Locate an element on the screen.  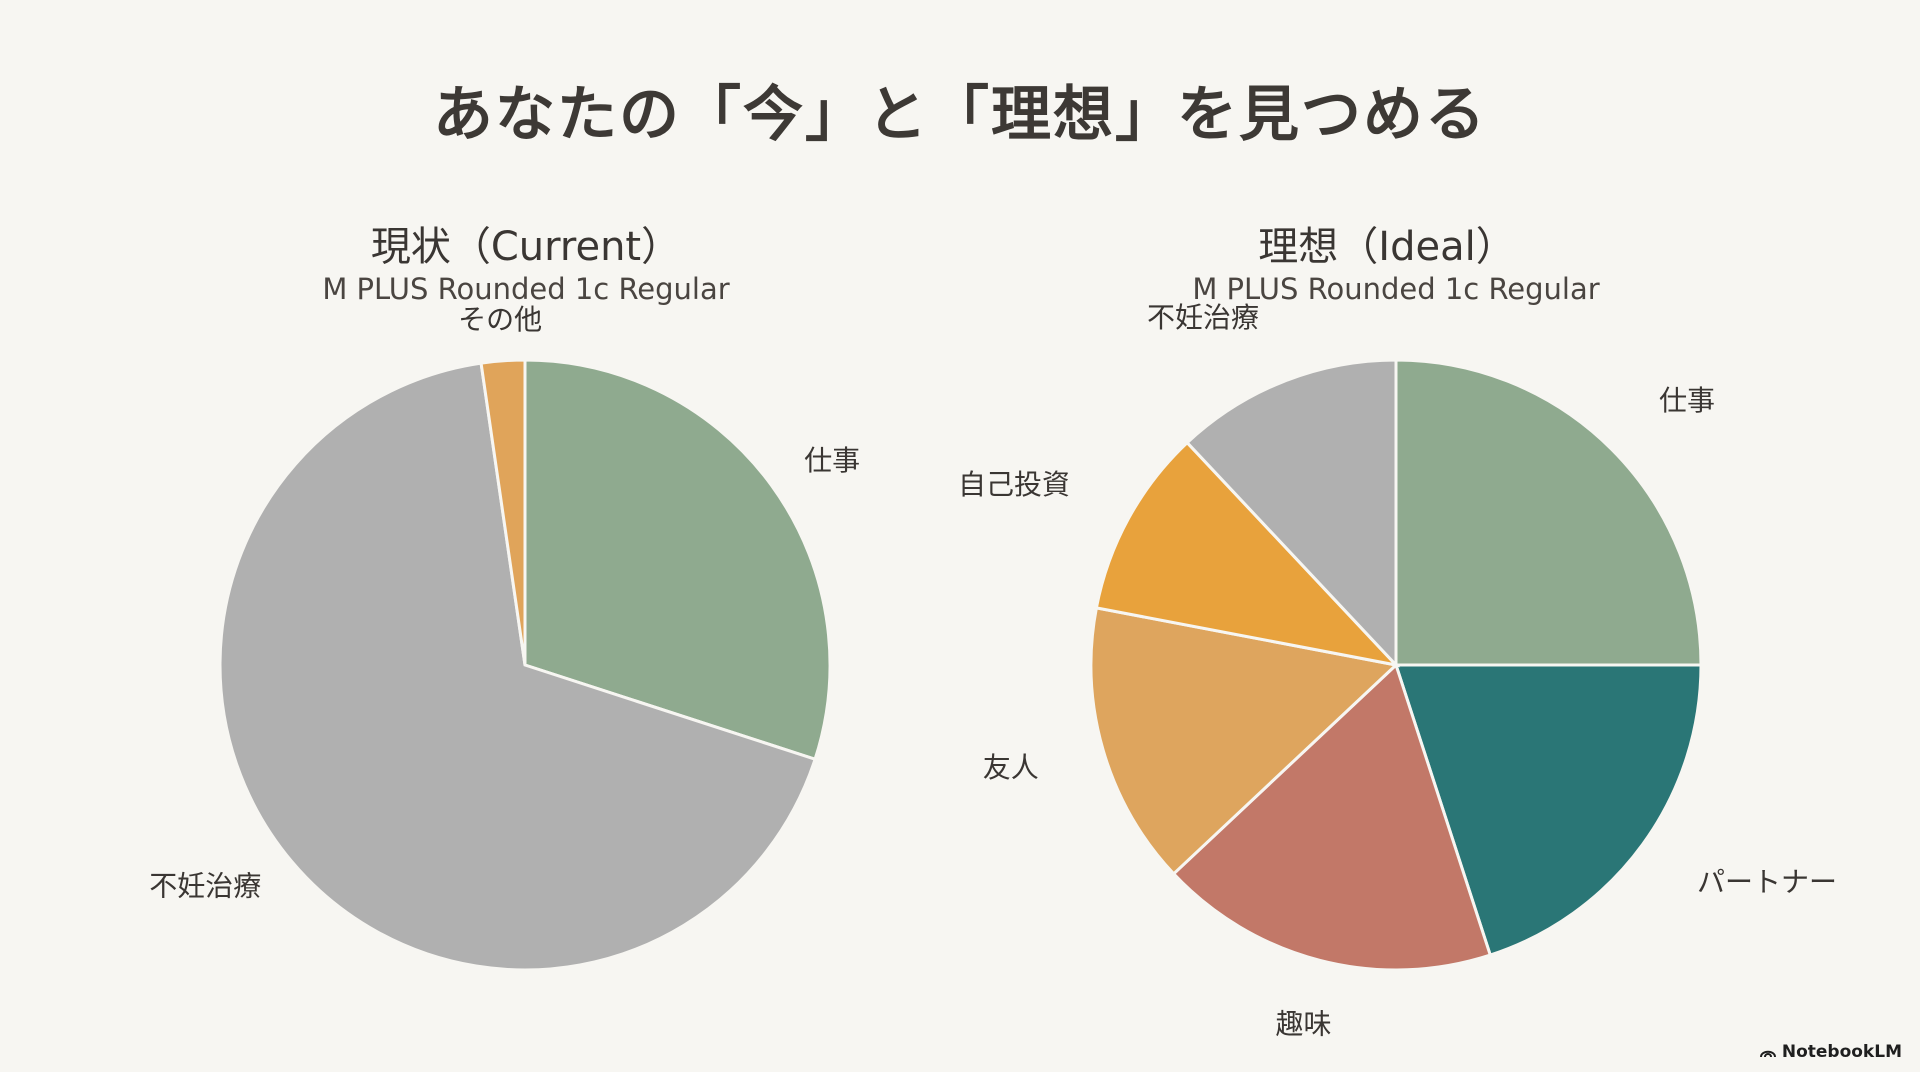
pie-label-ideal-3: 友人 is located at coordinates (1011, 767).